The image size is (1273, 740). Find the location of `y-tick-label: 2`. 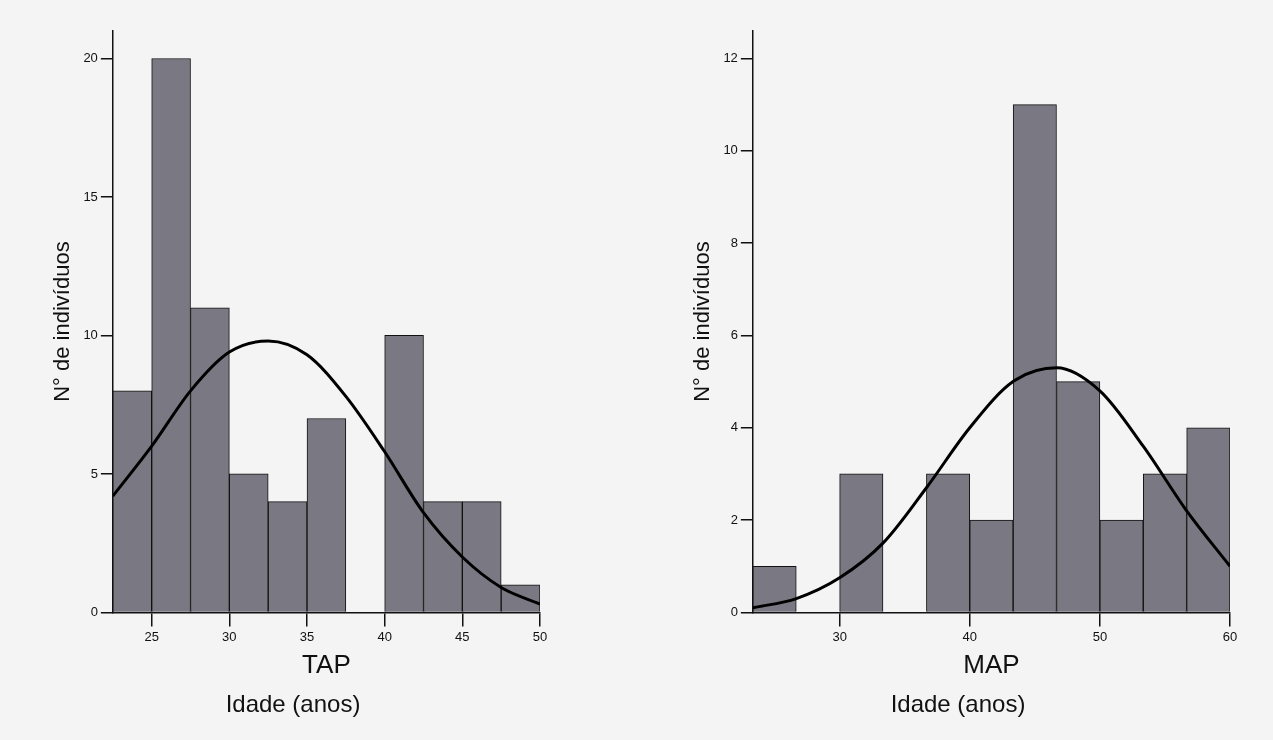

y-tick-label: 2 is located at coordinates (734, 519).